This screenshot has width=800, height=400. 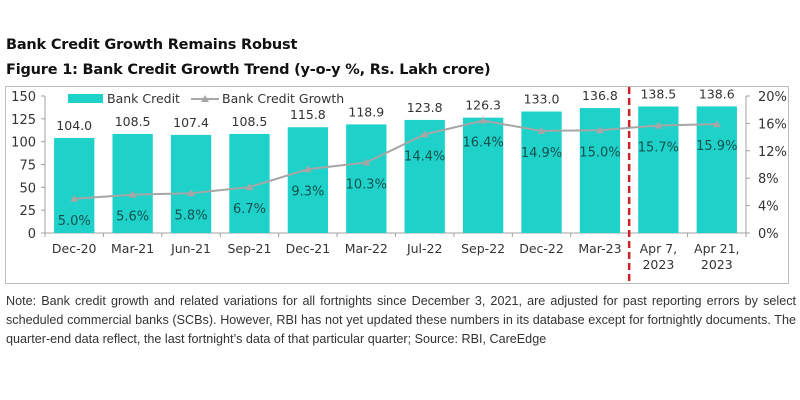 I want to click on right-axis-tick-label: 0%, so click(x=768, y=234).